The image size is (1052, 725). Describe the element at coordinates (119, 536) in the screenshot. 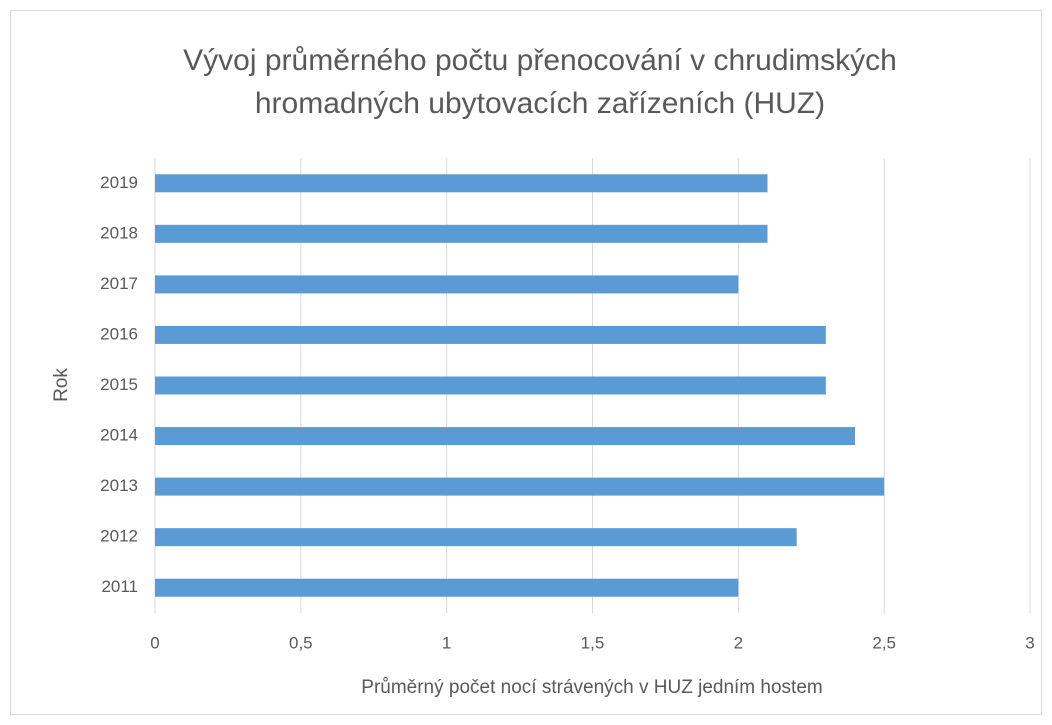

I see `y-tick-label: 2012` at that location.